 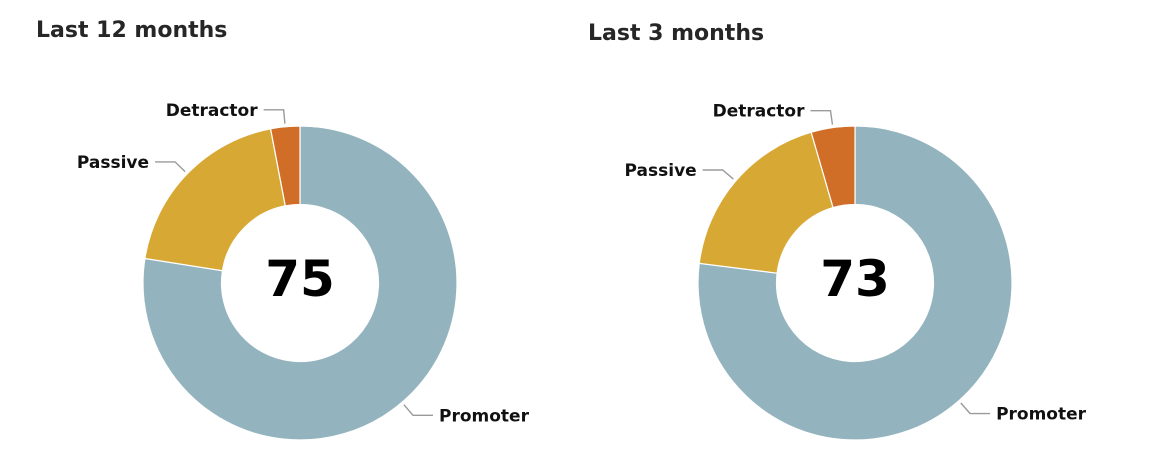 I want to click on score-value: 73, so click(x=855, y=279).